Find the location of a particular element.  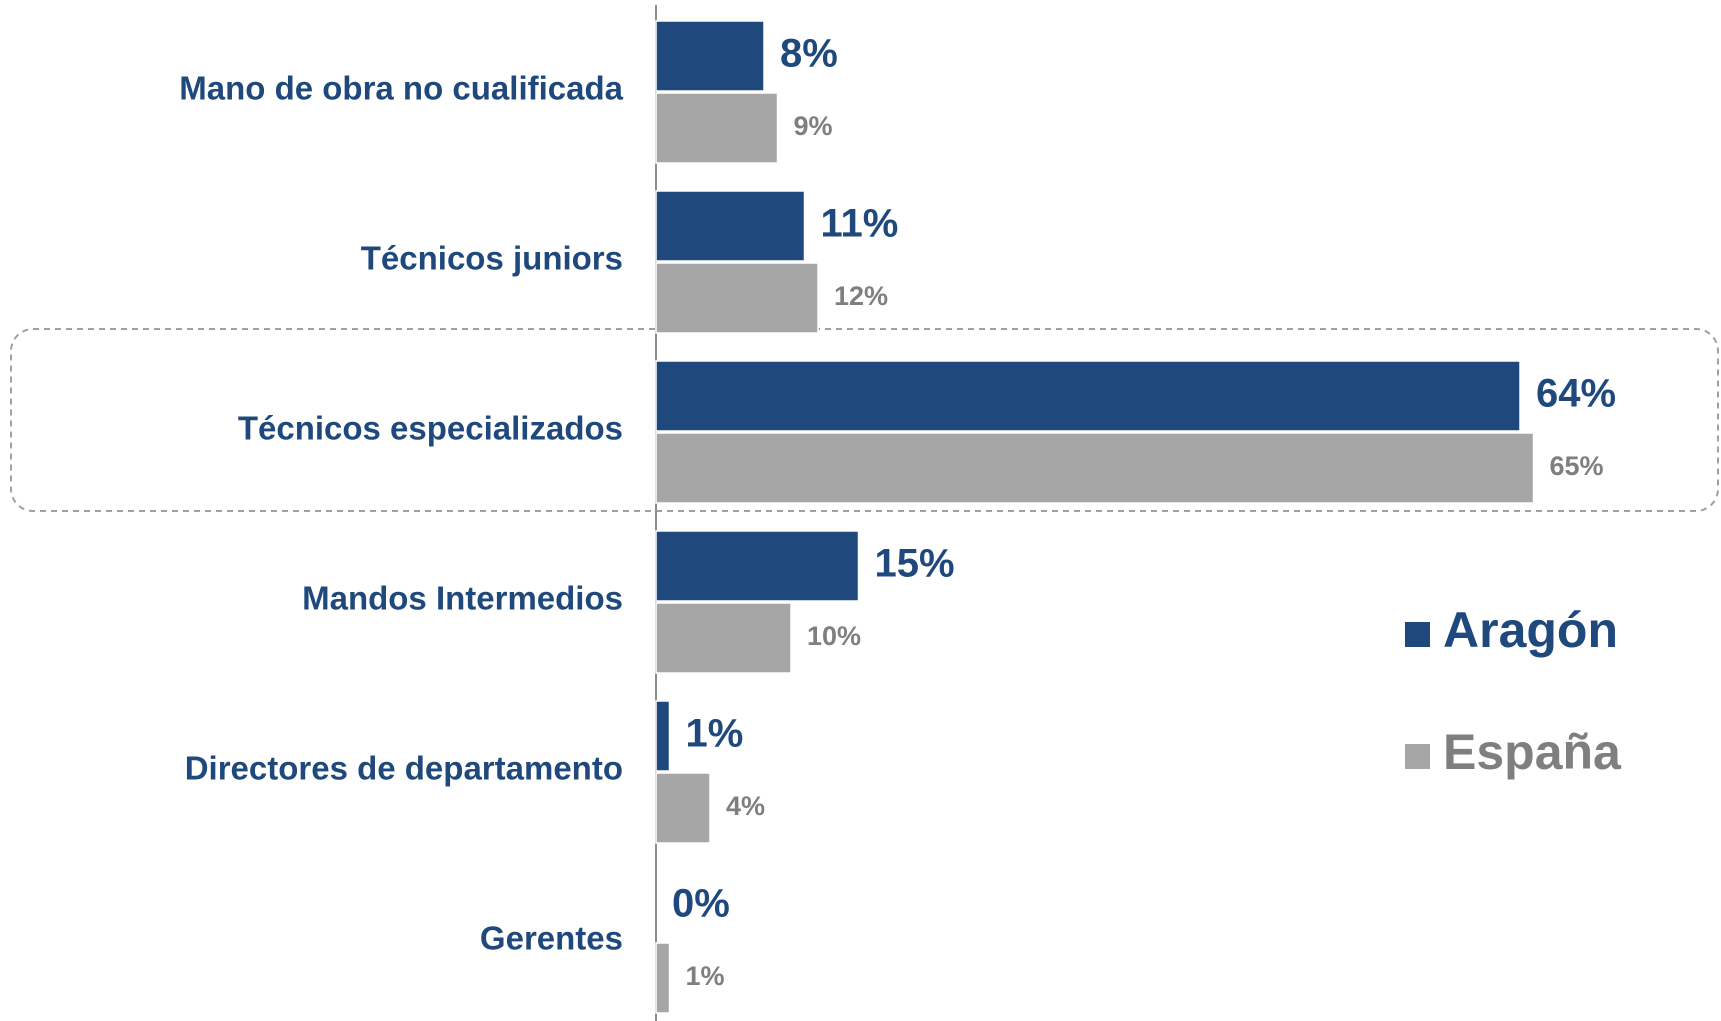

category-label: Gerentes is located at coordinates (551, 938).